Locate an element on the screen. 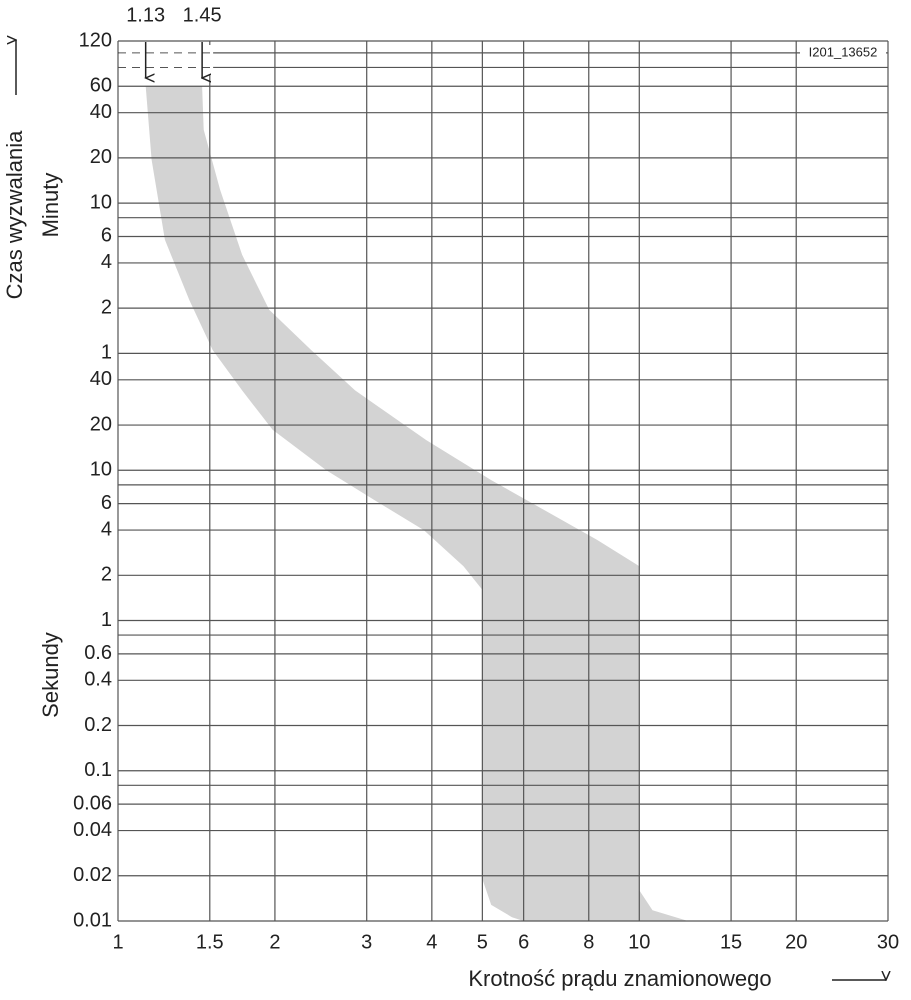  x-tick-label: 5 is located at coordinates (482, 942).